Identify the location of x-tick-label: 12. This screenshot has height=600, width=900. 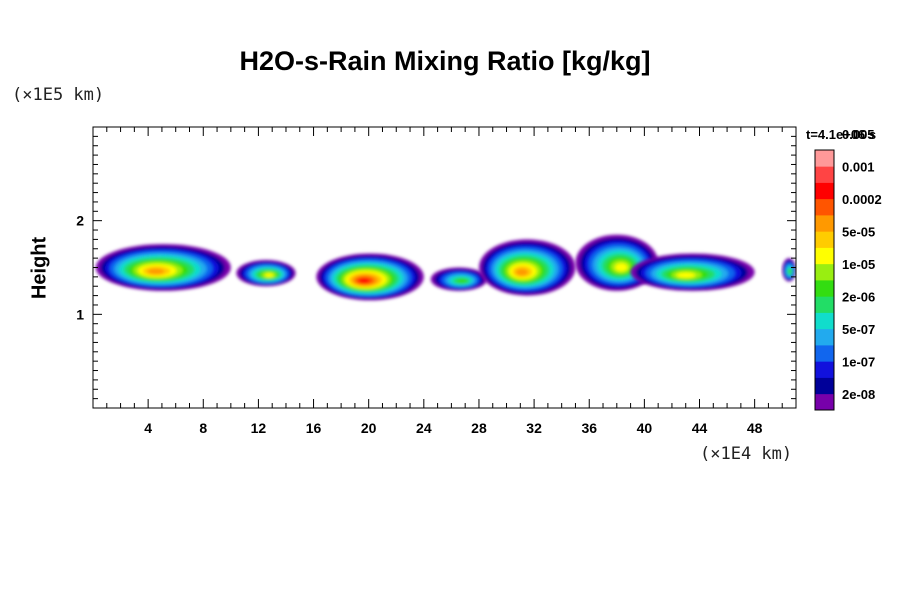
(259, 428).